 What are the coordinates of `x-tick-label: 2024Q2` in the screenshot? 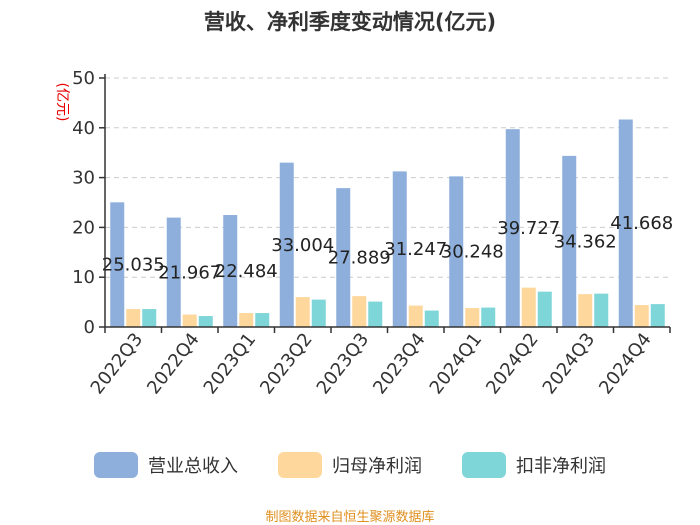 It's located at (512, 363).